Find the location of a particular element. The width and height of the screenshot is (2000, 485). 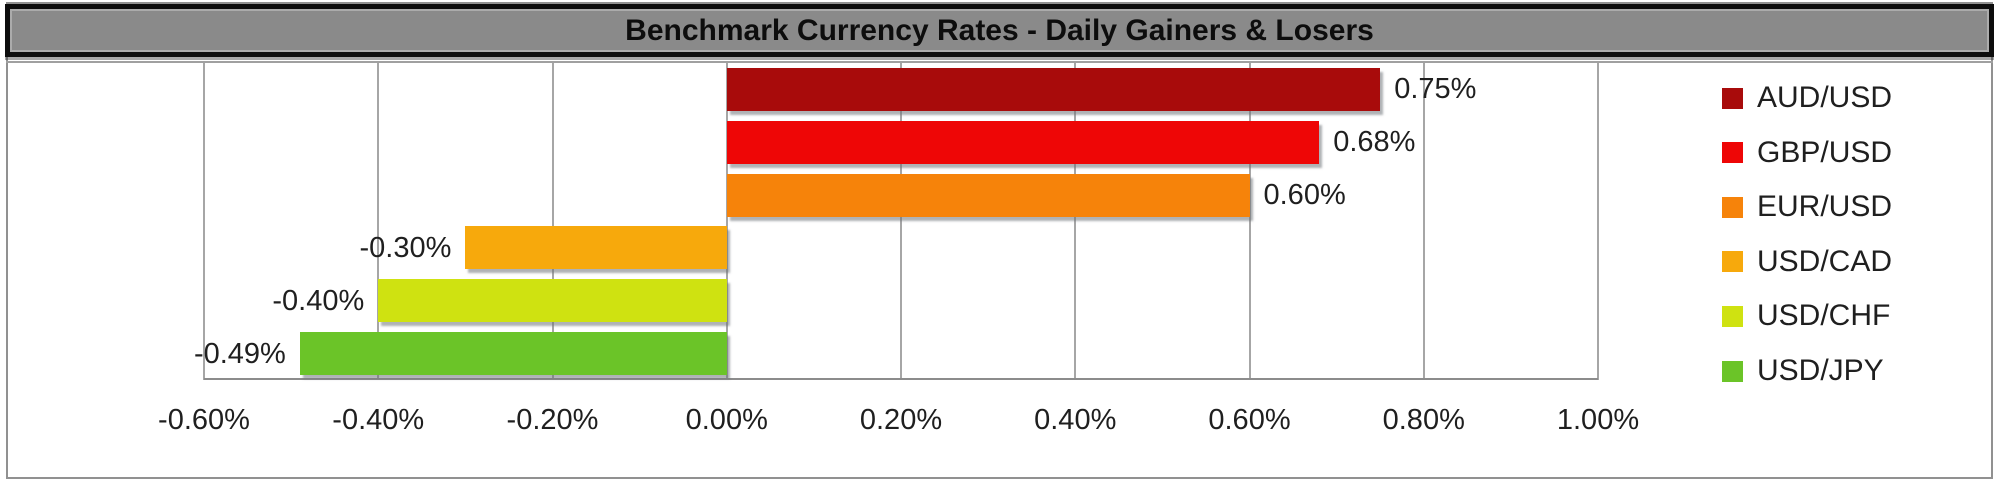

x-tick-label-0.80%: 0.80% is located at coordinates (1423, 420).